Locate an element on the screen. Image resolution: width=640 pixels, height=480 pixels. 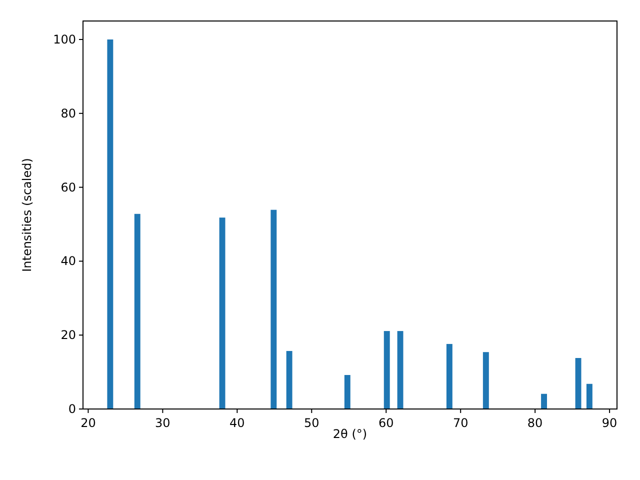
y-axis-title: Intensities (scaled) is located at coordinates (27, 215).